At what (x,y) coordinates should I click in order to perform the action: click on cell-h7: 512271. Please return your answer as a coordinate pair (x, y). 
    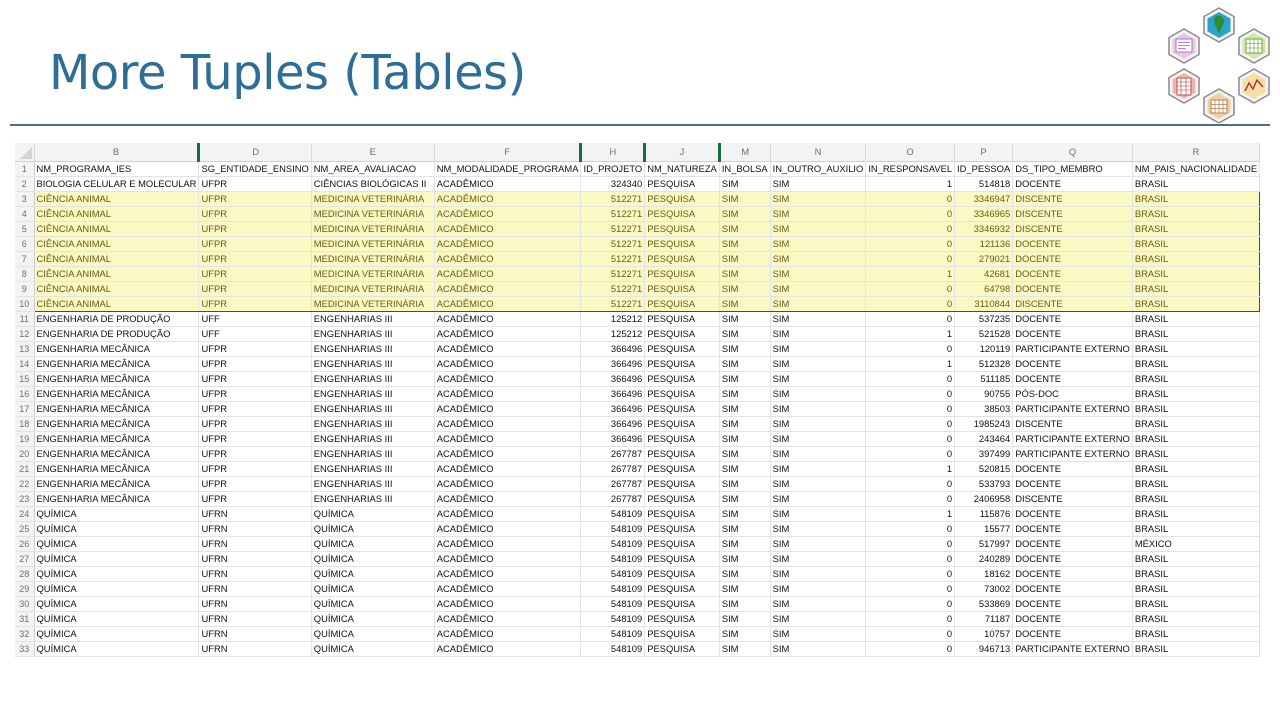
    Looking at the image, I should click on (613, 259).